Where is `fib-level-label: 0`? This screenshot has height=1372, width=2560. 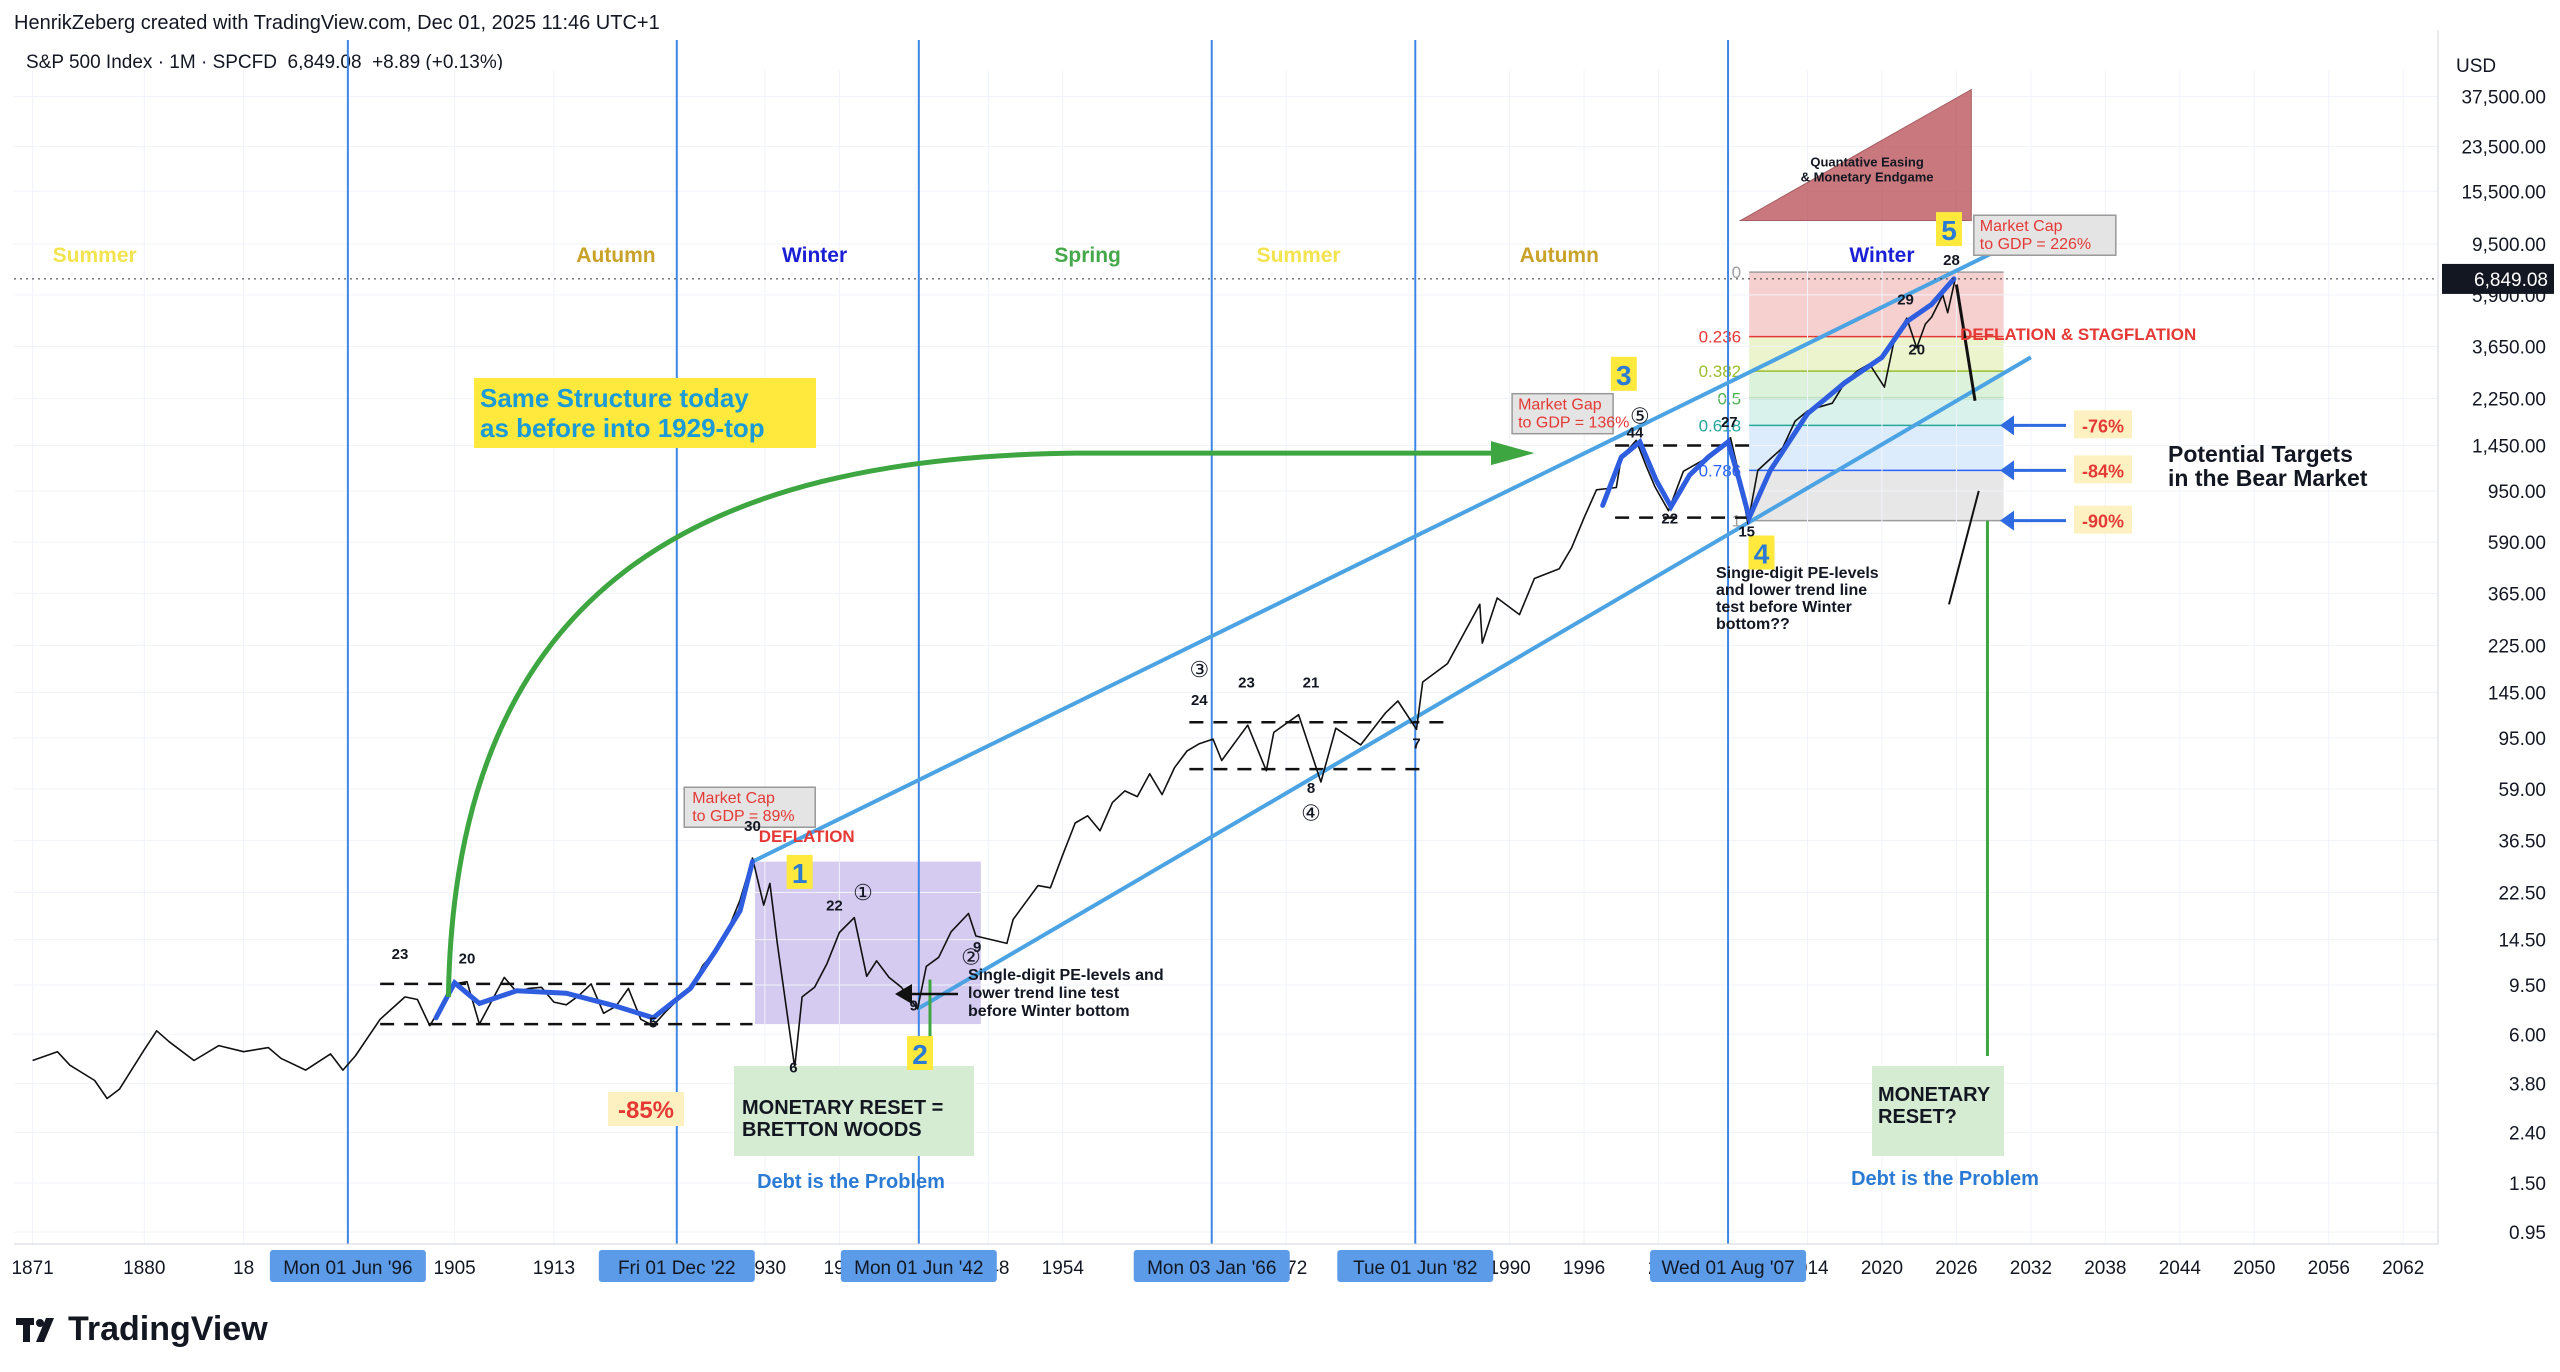 fib-level-label: 0 is located at coordinates (1736, 272).